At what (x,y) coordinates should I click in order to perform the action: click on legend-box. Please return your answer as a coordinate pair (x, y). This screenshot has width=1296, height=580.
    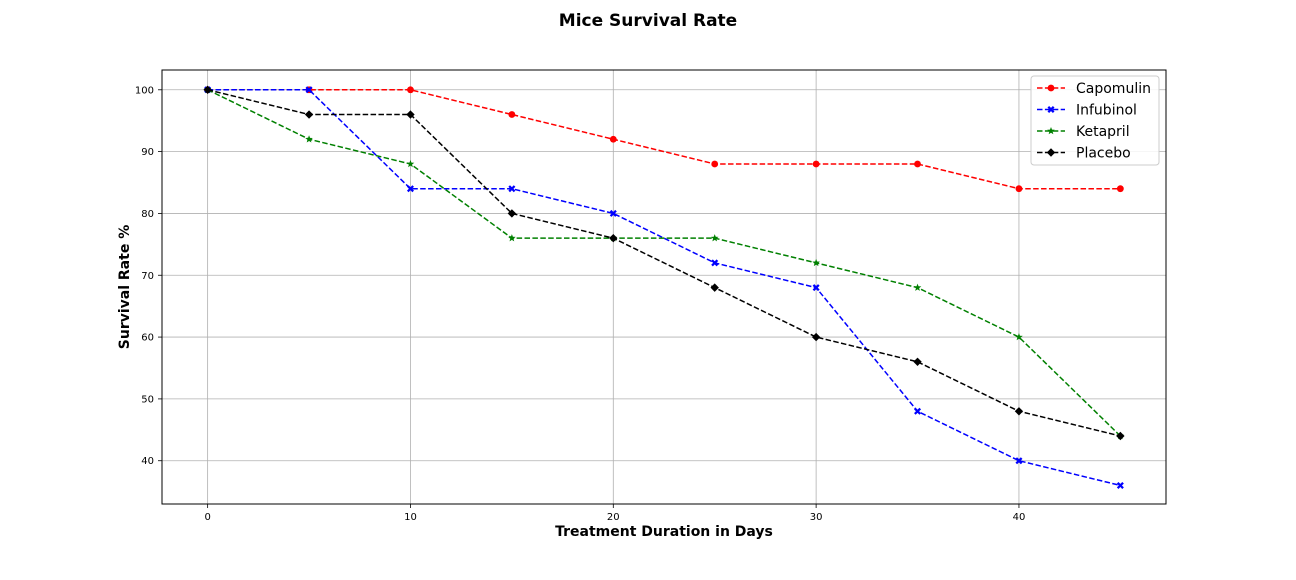
    Looking at the image, I should click on (1095, 120).